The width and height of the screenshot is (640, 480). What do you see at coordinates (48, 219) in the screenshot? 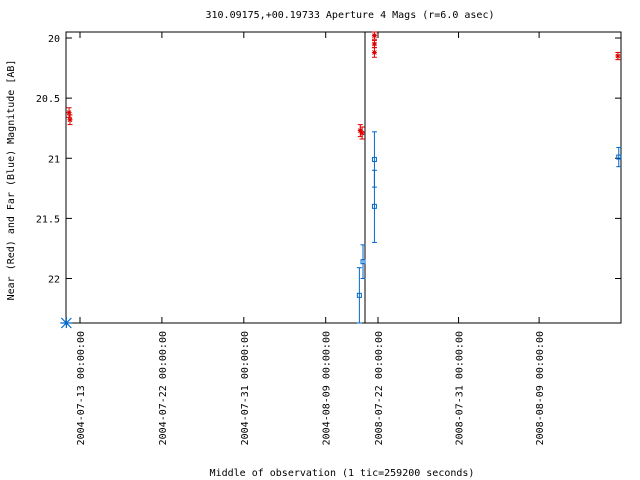
I see `y-tick-label: 21.5` at bounding box center [48, 219].